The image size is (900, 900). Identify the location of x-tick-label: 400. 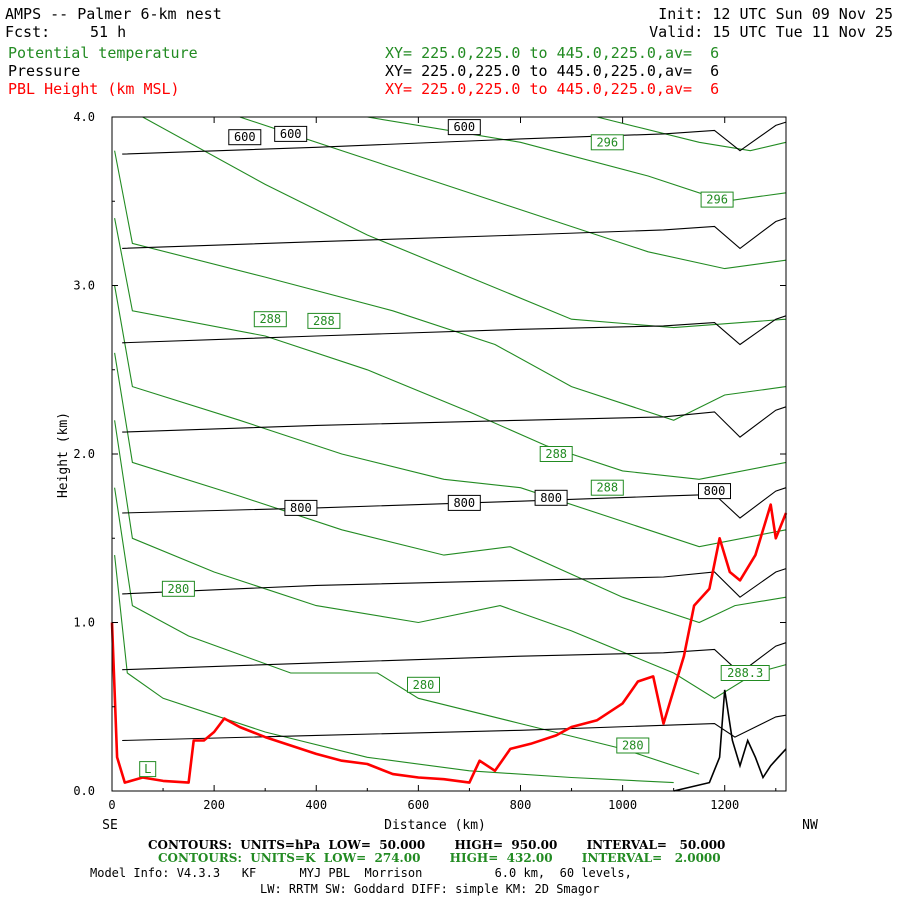
(316, 805).